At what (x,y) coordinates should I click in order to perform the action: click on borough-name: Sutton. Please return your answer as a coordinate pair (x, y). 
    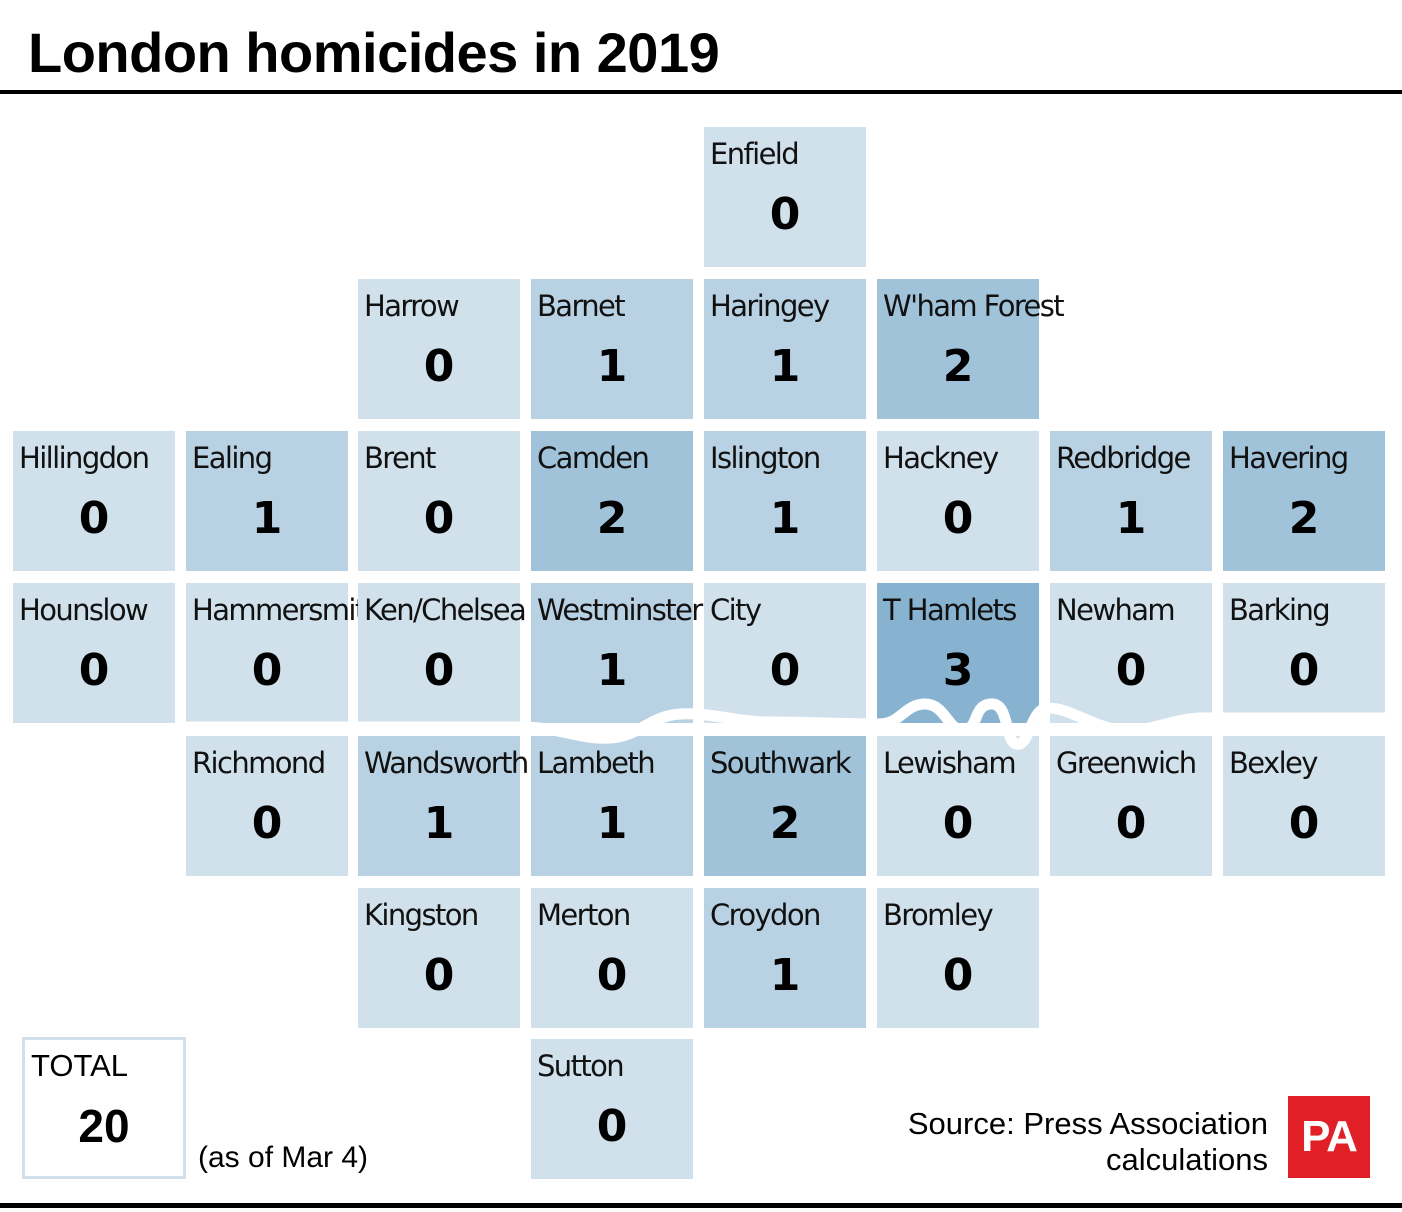
    Looking at the image, I should click on (581, 1066).